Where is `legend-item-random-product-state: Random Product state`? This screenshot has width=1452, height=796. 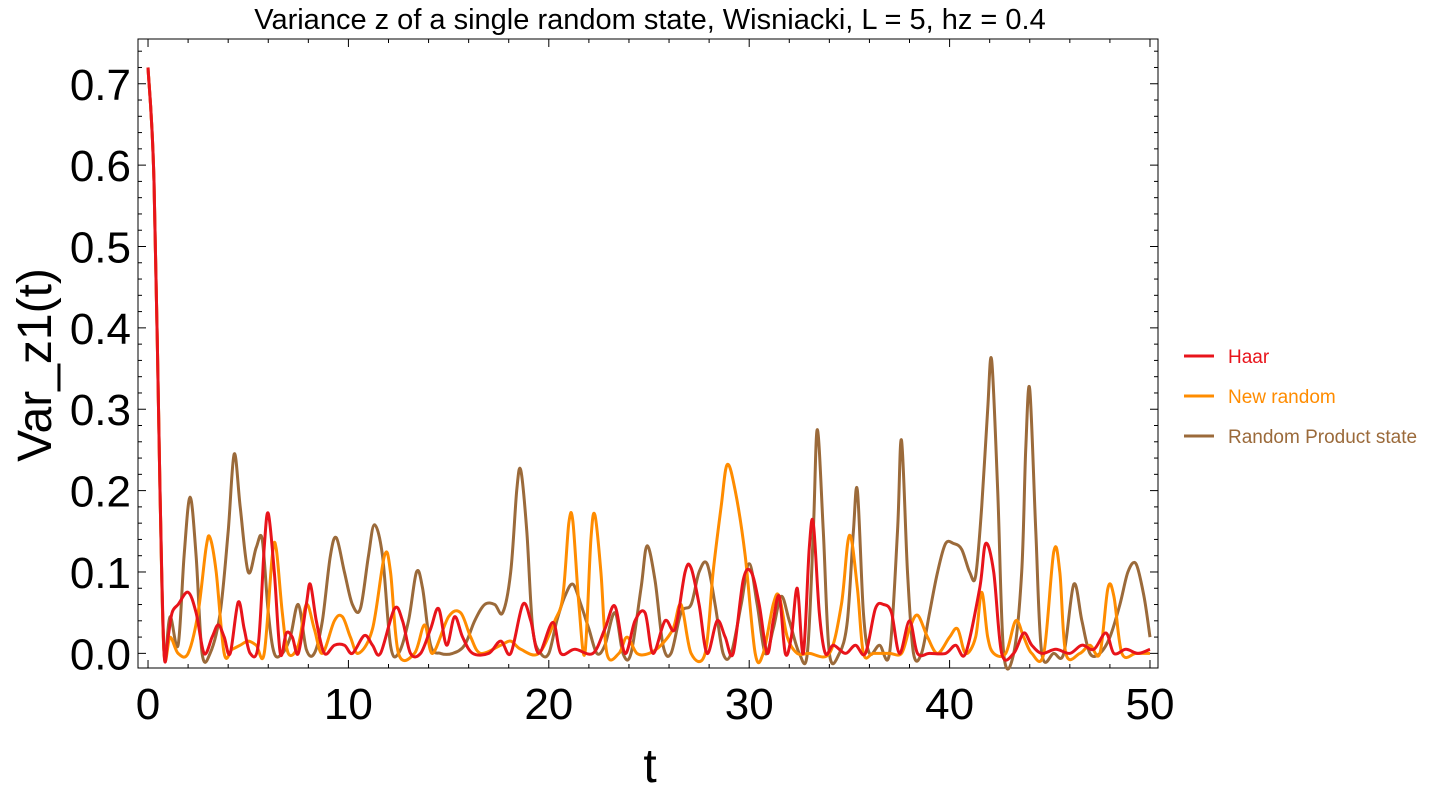 legend-item-random-product-state: Random Product state is located at coordinates (1300, 437).